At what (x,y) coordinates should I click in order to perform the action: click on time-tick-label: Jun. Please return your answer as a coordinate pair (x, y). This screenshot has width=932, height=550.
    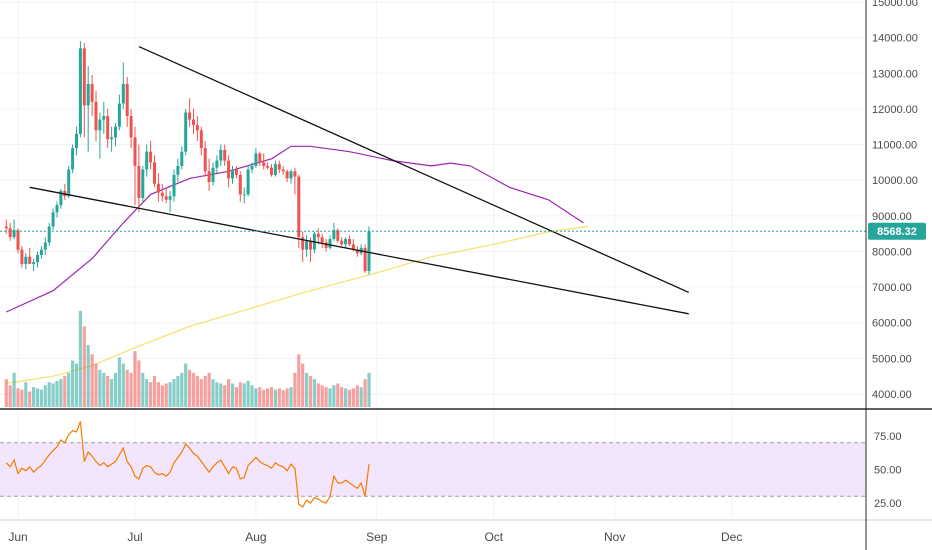
    Looking at the image, I should click on (17, 537).